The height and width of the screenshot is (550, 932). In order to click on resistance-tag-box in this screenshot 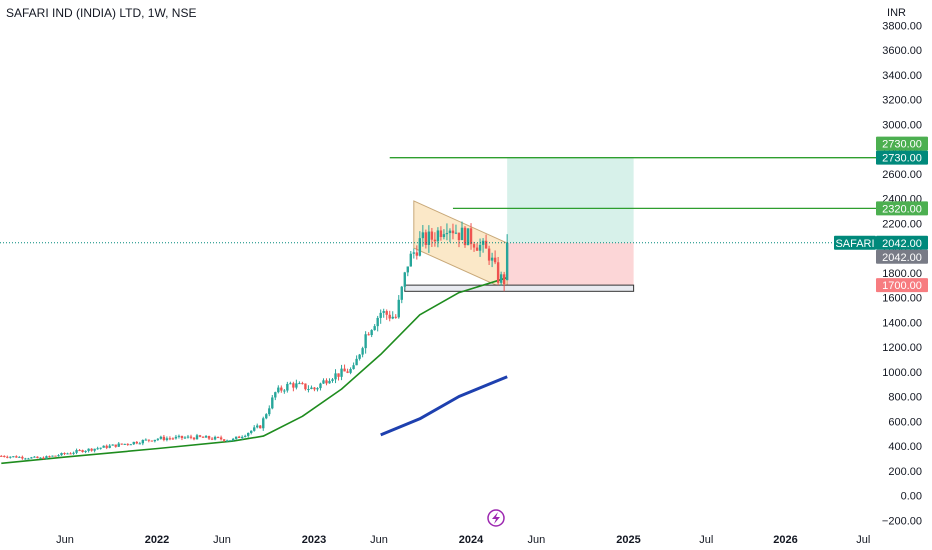, I will do `click(902, 208)`.